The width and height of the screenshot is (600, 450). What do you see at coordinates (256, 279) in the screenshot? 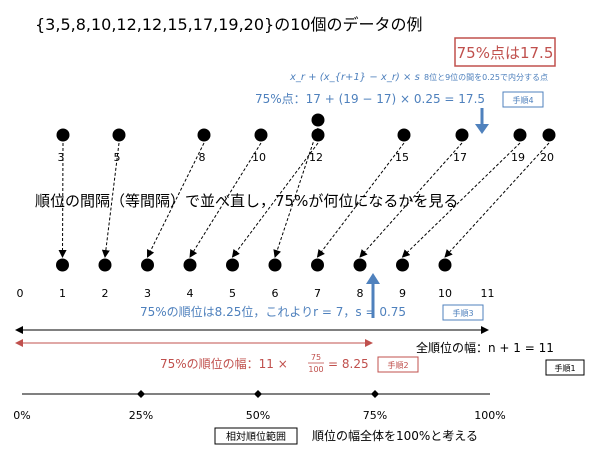
I see `rank-points: 0 1 2 3 4 5 6 7 8 9 10 11` at bounding box center [256, 279].